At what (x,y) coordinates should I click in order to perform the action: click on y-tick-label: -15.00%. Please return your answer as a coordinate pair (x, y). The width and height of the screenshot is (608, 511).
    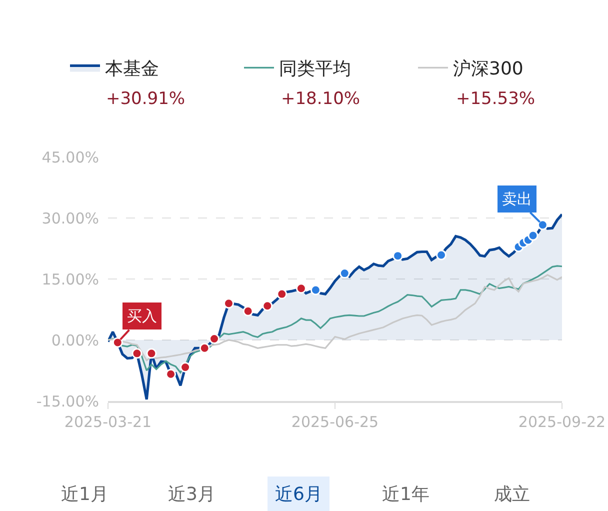
    Looking at the image, I should click on (67, 401).